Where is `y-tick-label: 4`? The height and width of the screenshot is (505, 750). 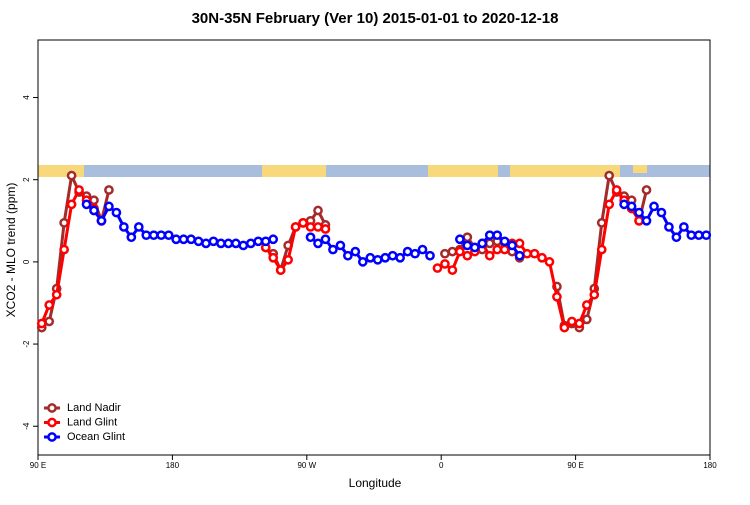 y-tick-label: 4 is located at coordinates (26, 97).